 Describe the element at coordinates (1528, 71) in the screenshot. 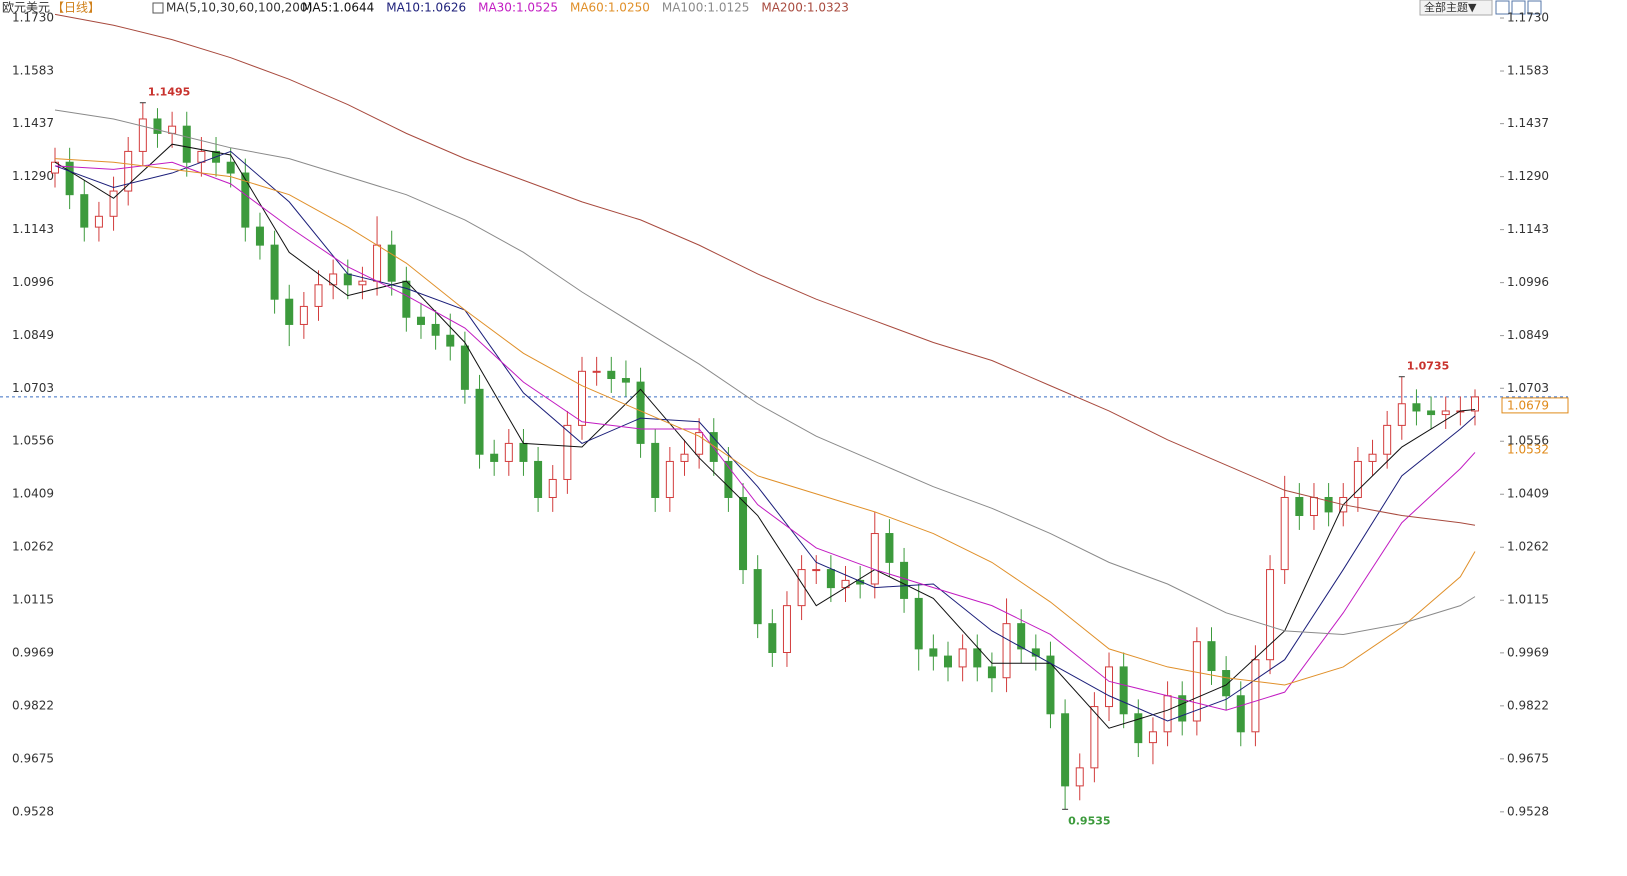

I see `y-tick-label: 1.1583` at that location.